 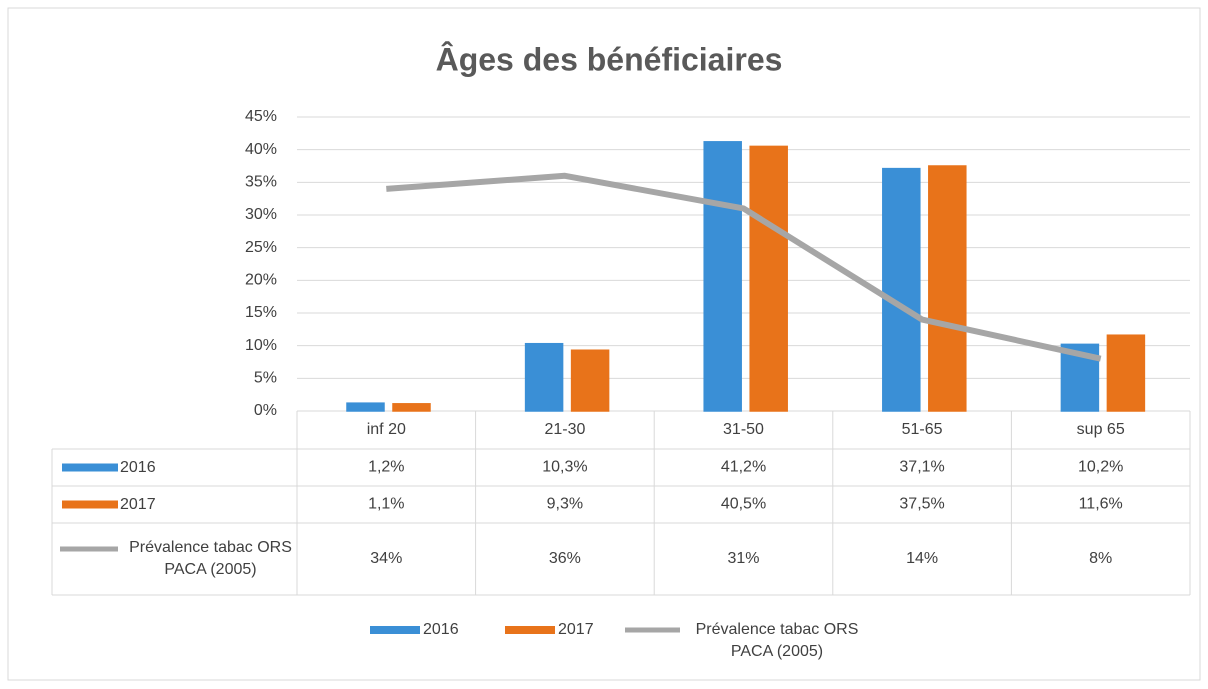 I want to click on x-tick-label: 31-50, so click(x=743, y=429).